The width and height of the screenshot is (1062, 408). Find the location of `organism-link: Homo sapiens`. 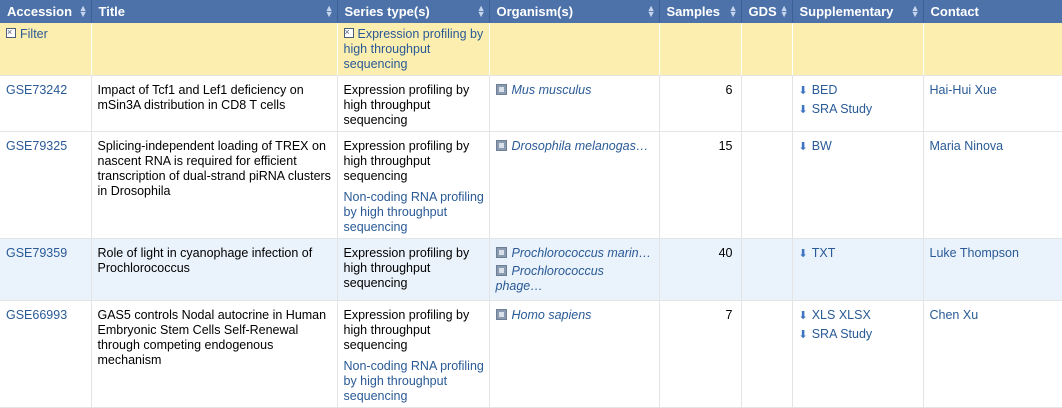

organism-link: Homo sapiens is located at coordinates (551, 315).